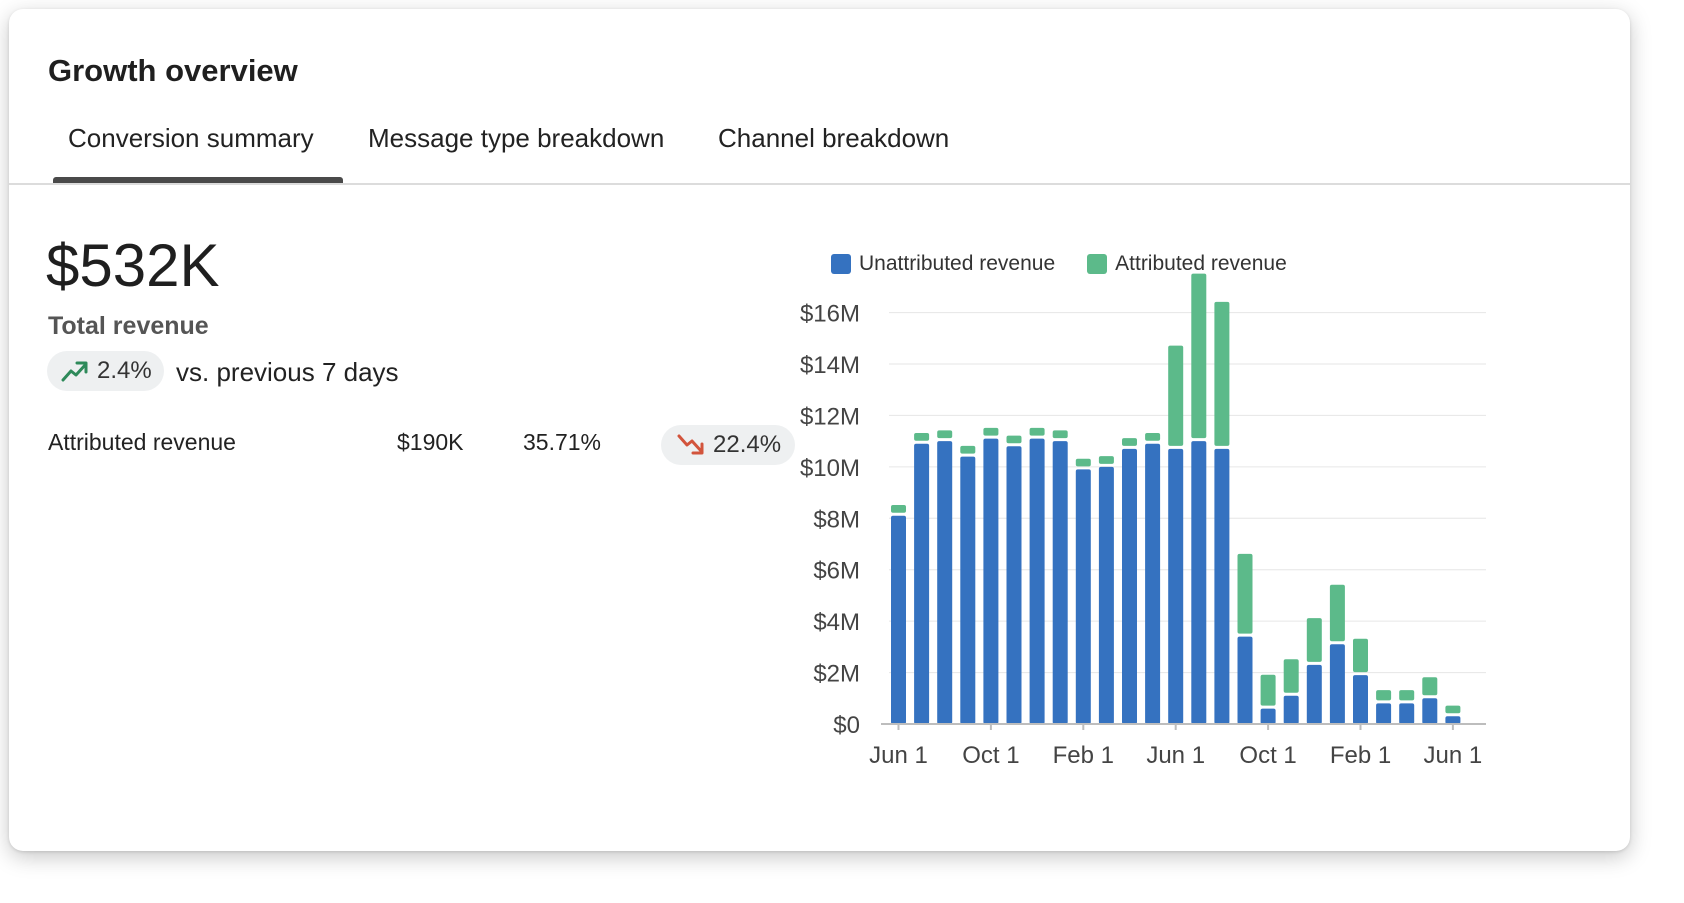 The height and width of the screenshot is (903, 1684). I want to click on legend-swatch-attributed, so click(1097, 264).